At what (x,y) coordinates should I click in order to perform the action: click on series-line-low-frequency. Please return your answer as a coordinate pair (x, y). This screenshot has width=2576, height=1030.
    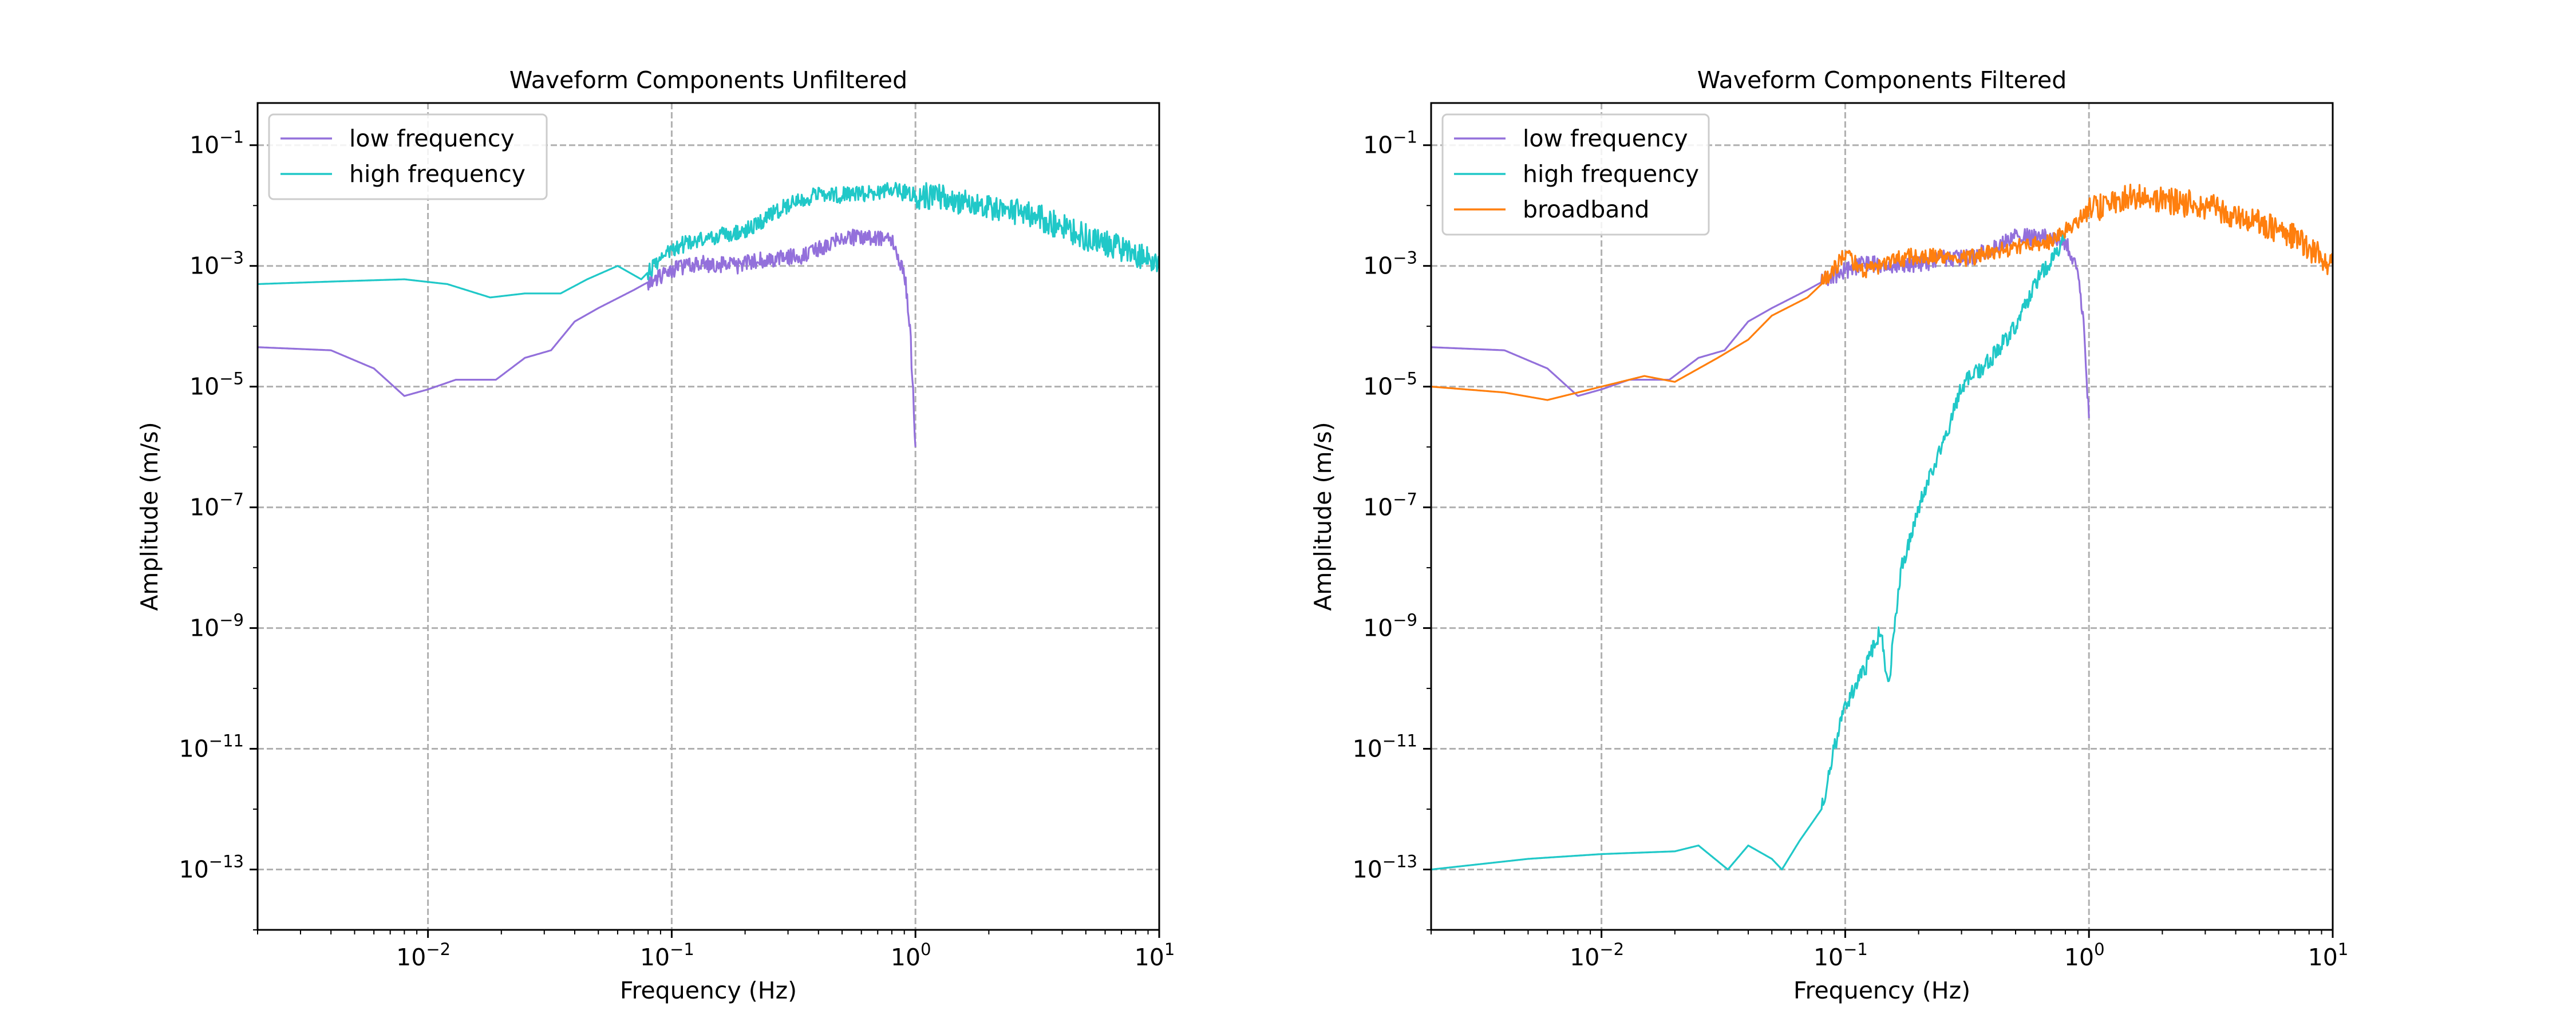
    Looking at the image, I should click on (587, 337).